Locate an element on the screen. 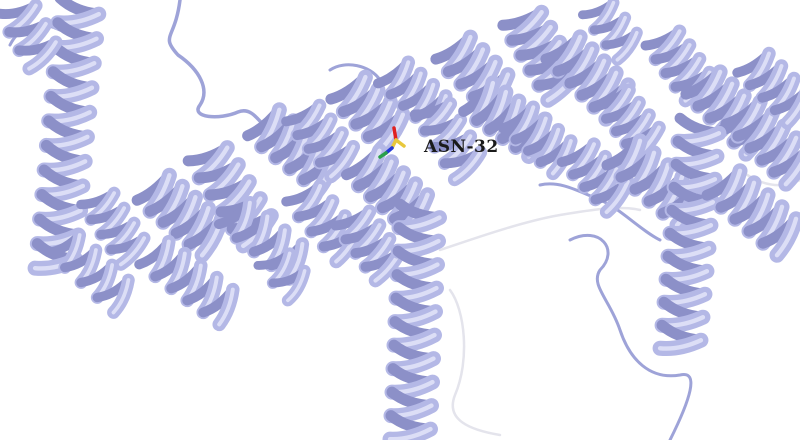  coil-loop-faint-lower is located at coordinates (475, 362).